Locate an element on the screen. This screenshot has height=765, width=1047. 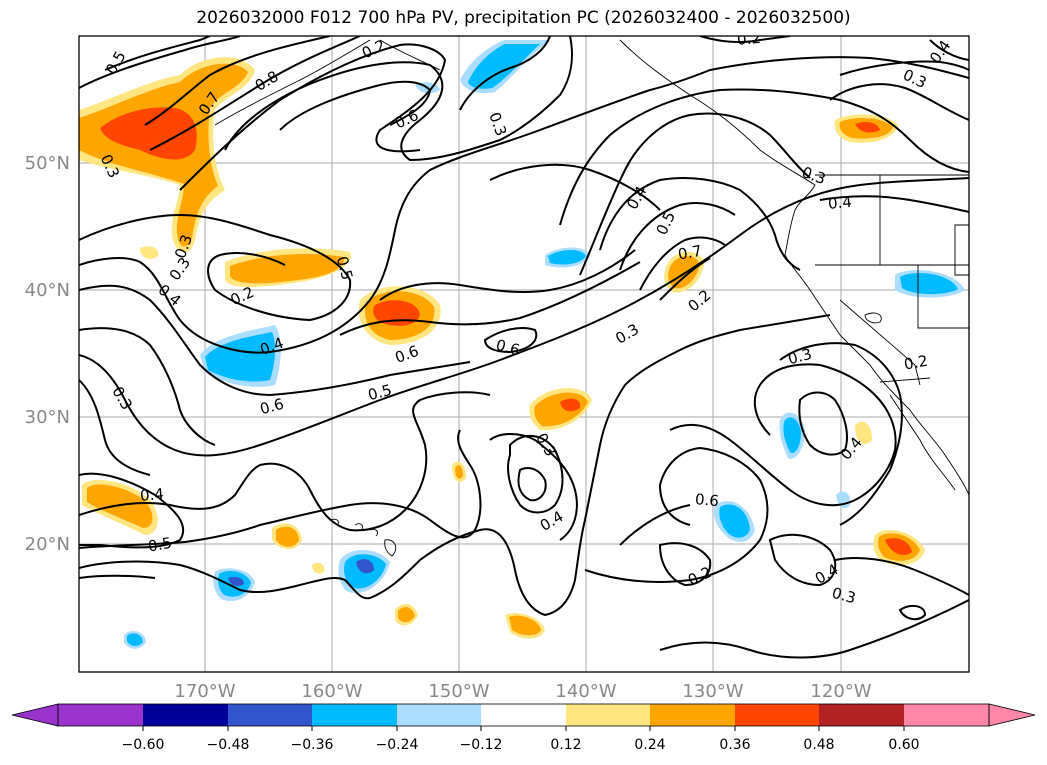
colorbar-tick-label: −0.60 is located at coordinates (143, 745).